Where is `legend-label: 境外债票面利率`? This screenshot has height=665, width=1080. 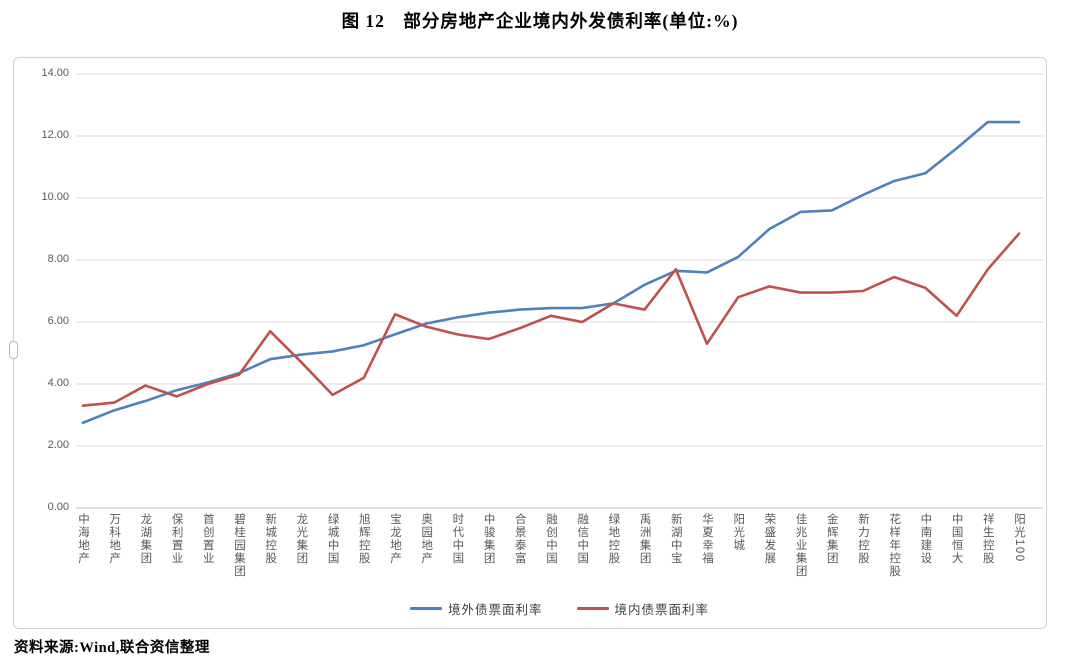
legend-label: 境外债票面利率 is located at coordinates (495, 609).